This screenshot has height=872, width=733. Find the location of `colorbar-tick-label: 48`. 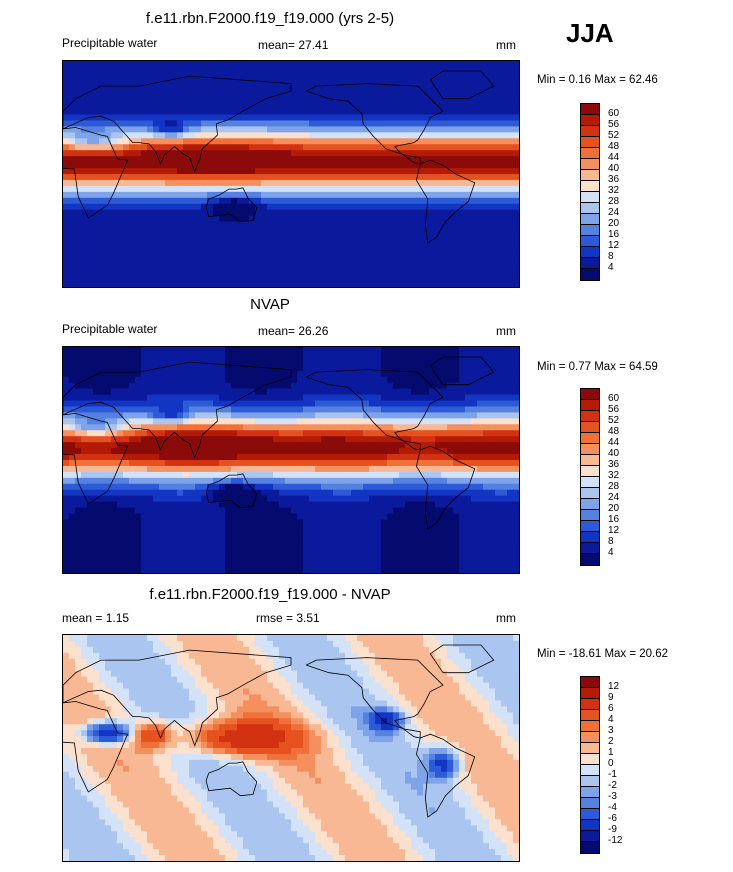

colorbar-tick-label: 48 is located at coordinates (614, 146).